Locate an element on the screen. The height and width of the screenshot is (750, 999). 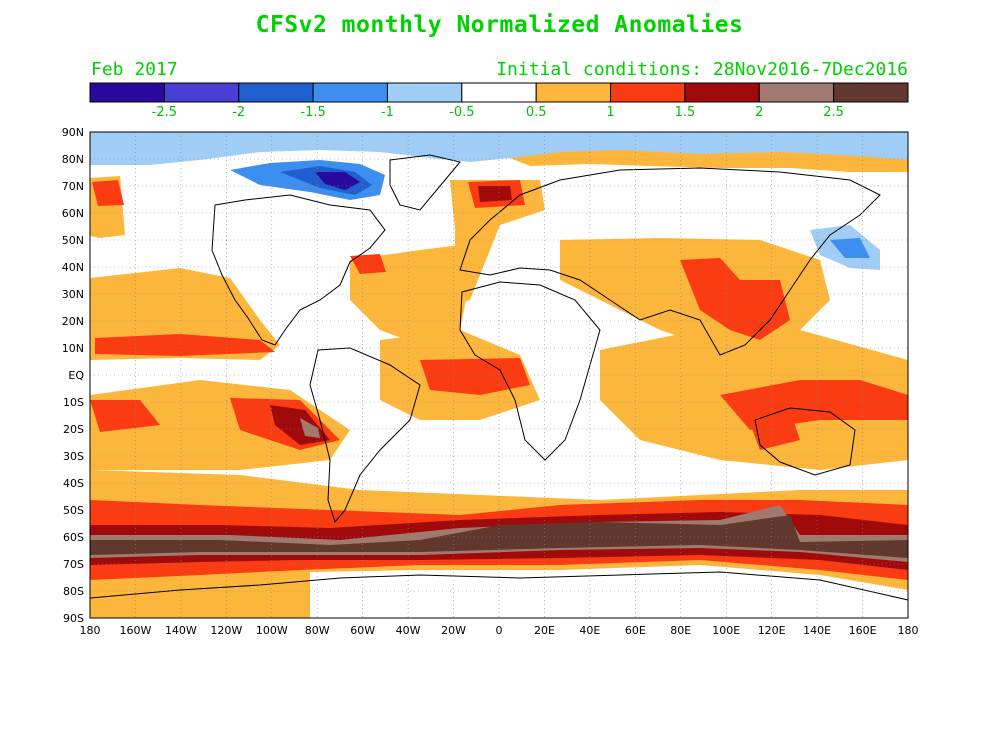
coast-africa is located at coordinates (530, 371).